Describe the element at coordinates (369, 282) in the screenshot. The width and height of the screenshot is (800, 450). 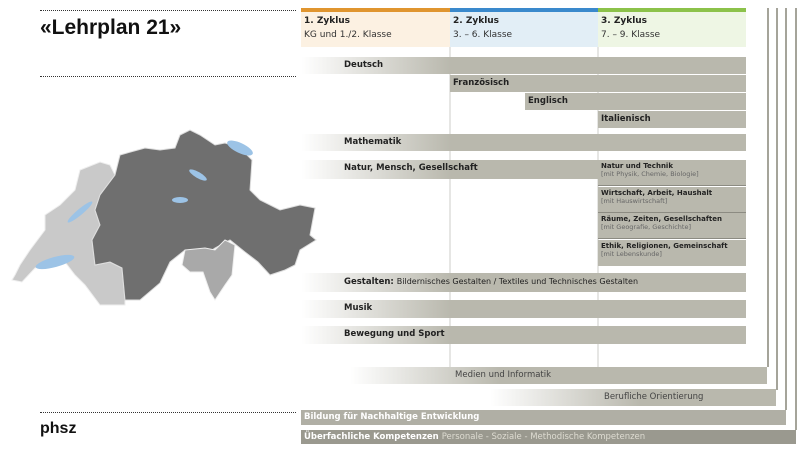
I see `gestalten-label: Gestalten:` at that location.